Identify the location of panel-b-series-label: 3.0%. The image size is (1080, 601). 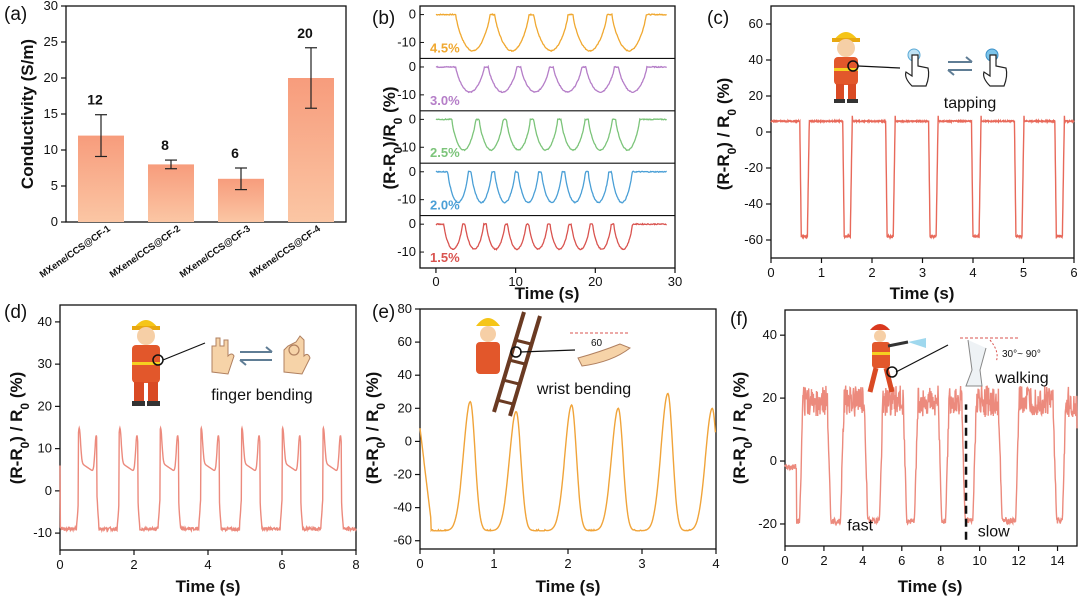
(445, 100).